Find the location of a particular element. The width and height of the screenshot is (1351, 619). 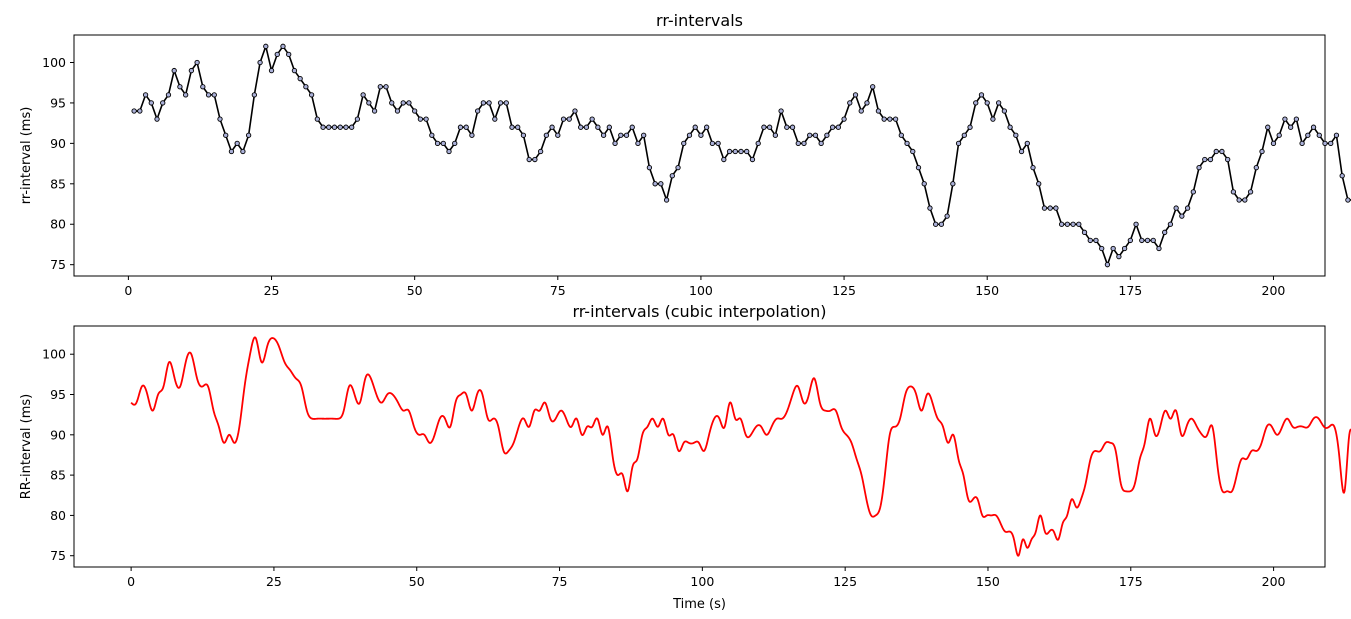

y-tick-label: 90 is located at coordinates (58, 143).